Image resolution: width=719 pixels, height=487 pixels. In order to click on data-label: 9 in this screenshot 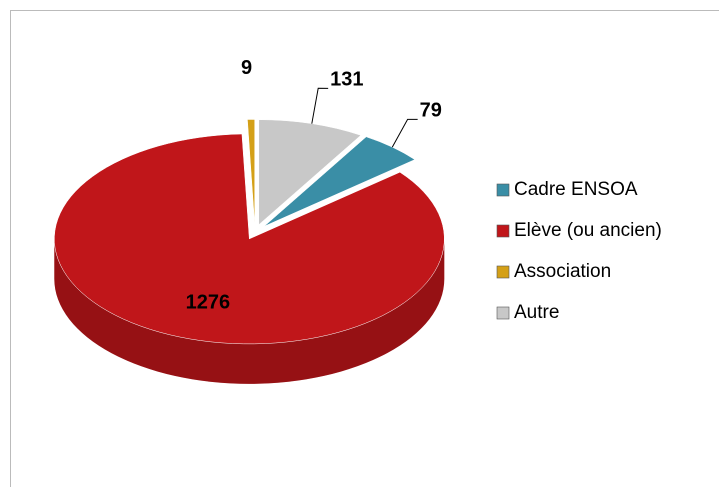, I will do `click(246, 68)`.